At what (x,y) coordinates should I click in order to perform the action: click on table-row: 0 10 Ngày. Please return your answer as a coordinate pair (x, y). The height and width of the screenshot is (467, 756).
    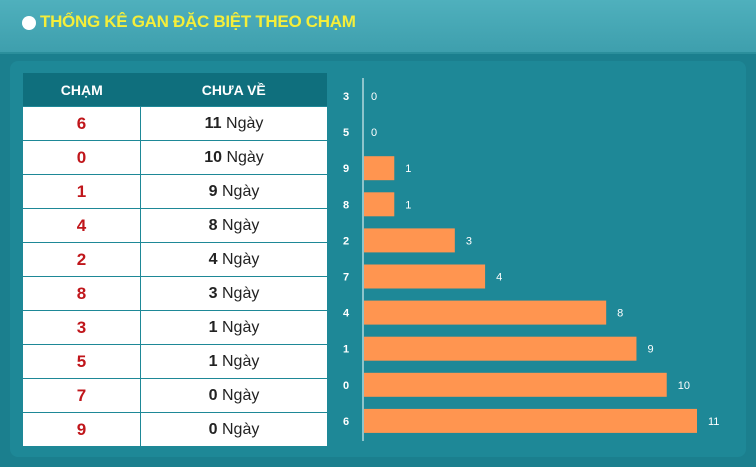
    Looking at the image, I should click on (175, 157).